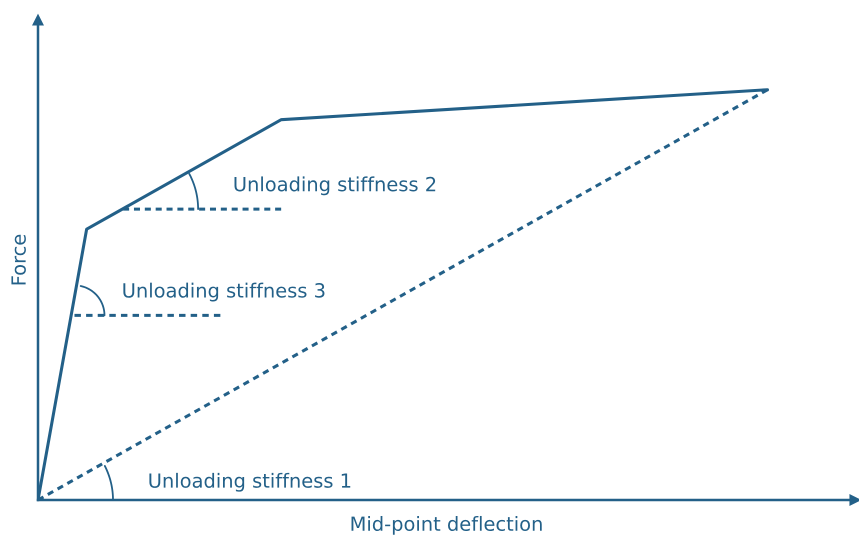 The image size is (859, 541). What do you see at coordinates (335, 186) in the screenshot?
I see `annotation: Unloading stiffness 2` at bounding box center [335, 186].